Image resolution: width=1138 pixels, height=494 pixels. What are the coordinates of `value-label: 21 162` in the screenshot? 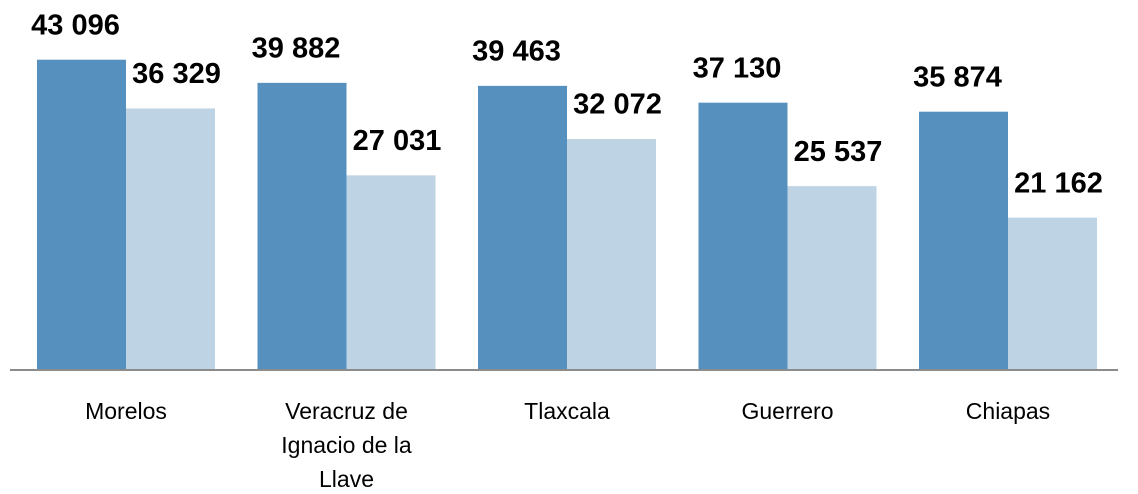 It's located at (1058, 183).